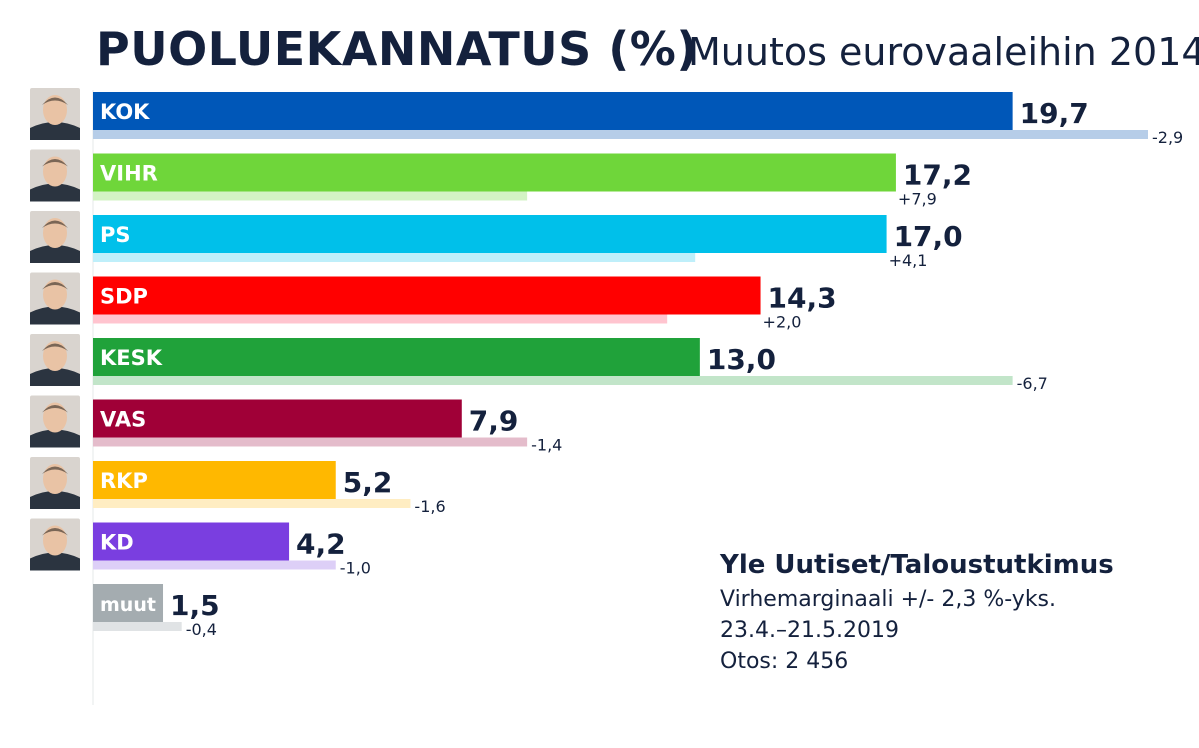 The image size is (1199, 748). What do you see at coordinates (429, 506) in the screenshot?
I see `change-label-rkp: -1,6` at bounding box center [429, 506].